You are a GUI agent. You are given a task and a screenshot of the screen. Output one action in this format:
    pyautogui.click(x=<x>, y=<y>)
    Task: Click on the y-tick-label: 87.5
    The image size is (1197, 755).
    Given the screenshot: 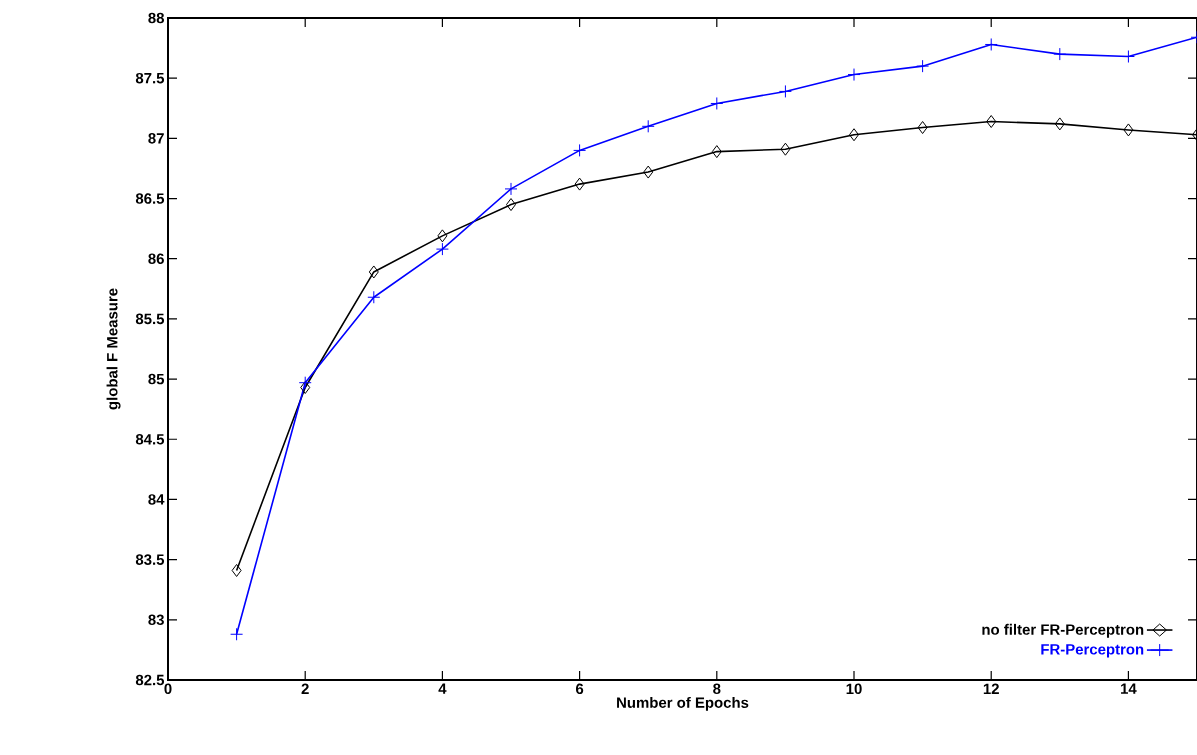 What is the action you would take?
    pyautogui.click(x=150, y=78)
    